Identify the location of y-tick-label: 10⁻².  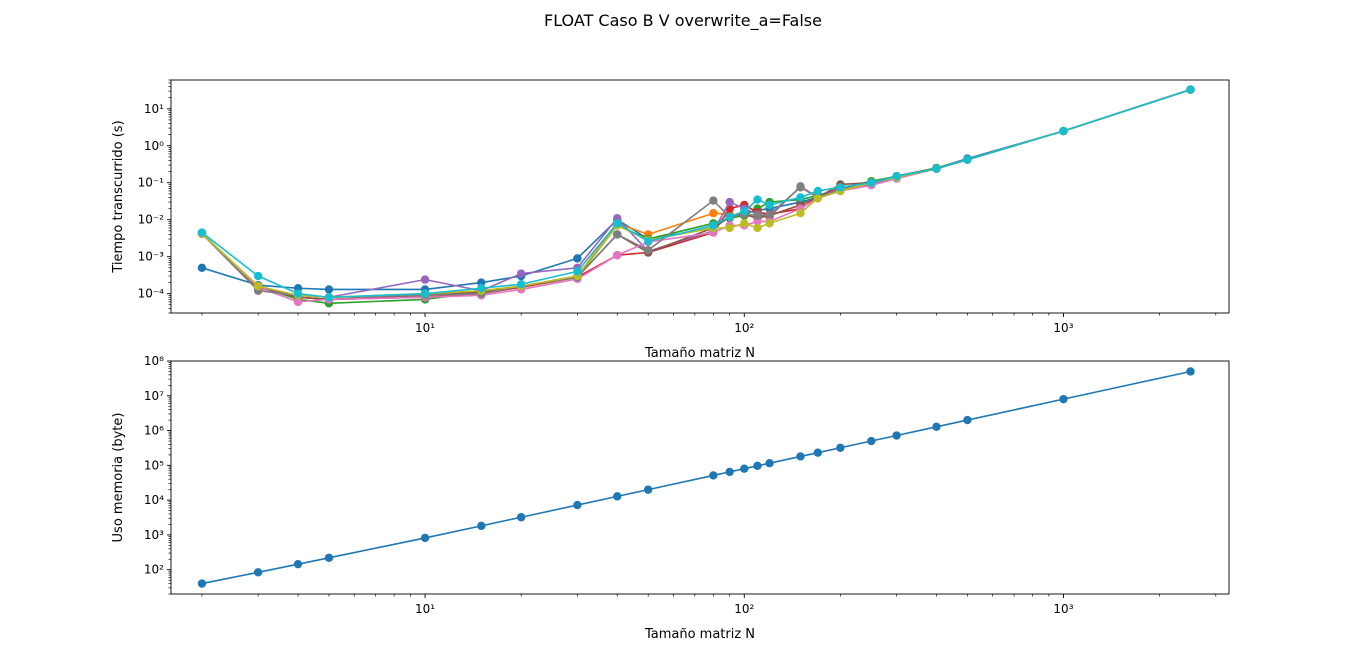
(151, 220).